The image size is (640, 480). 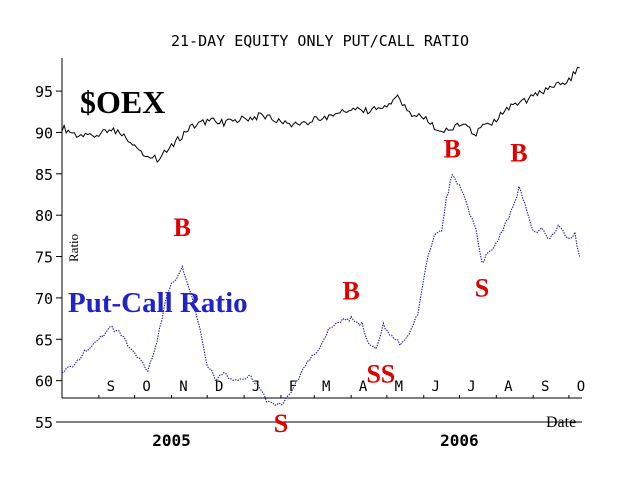 I want to click on y-tick-label: 85, so click(x=44, y=175).